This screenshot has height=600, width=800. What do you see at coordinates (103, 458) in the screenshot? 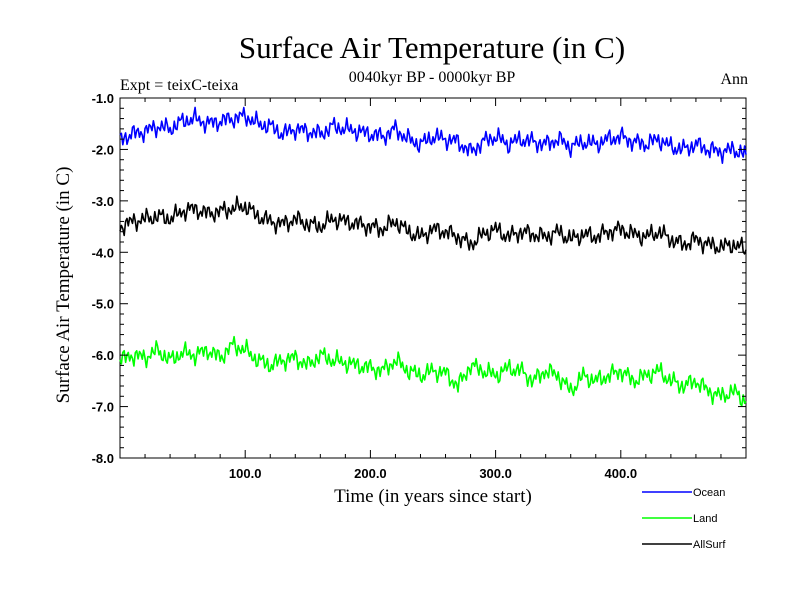
I see `y-tick-label: -8.0` at bounding box center [103, 458].